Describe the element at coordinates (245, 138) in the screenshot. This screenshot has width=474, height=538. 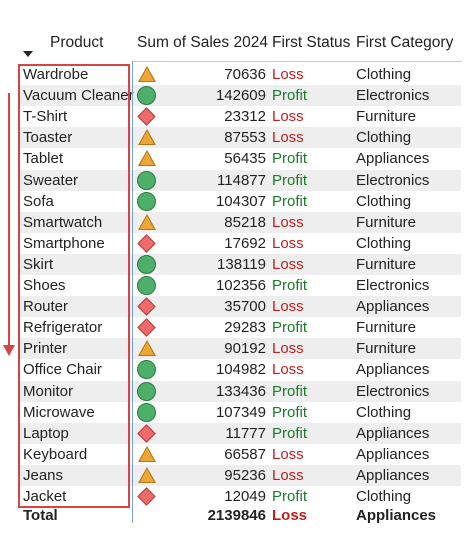
I see `sales-value: 87553` at that location.